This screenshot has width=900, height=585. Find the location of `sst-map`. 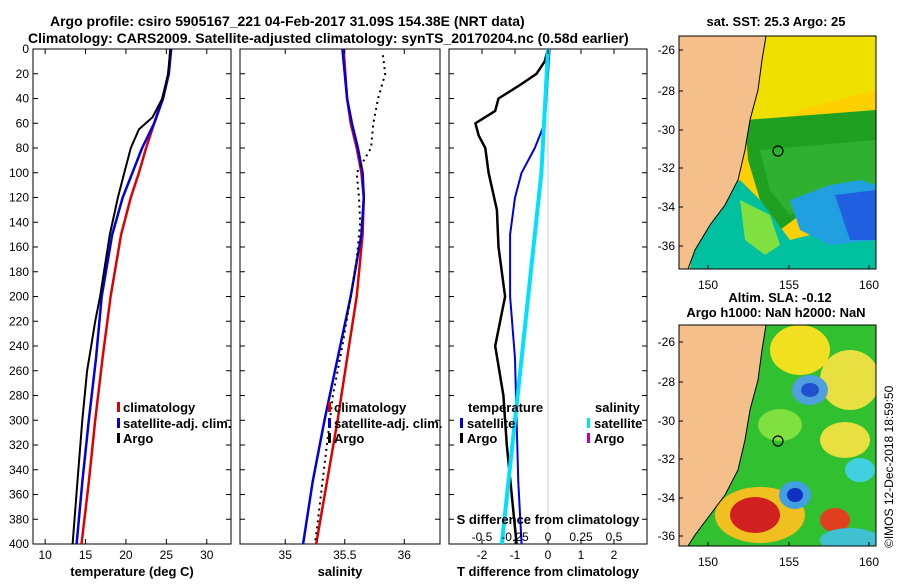

sst-map is located at coordinates (777, 152).